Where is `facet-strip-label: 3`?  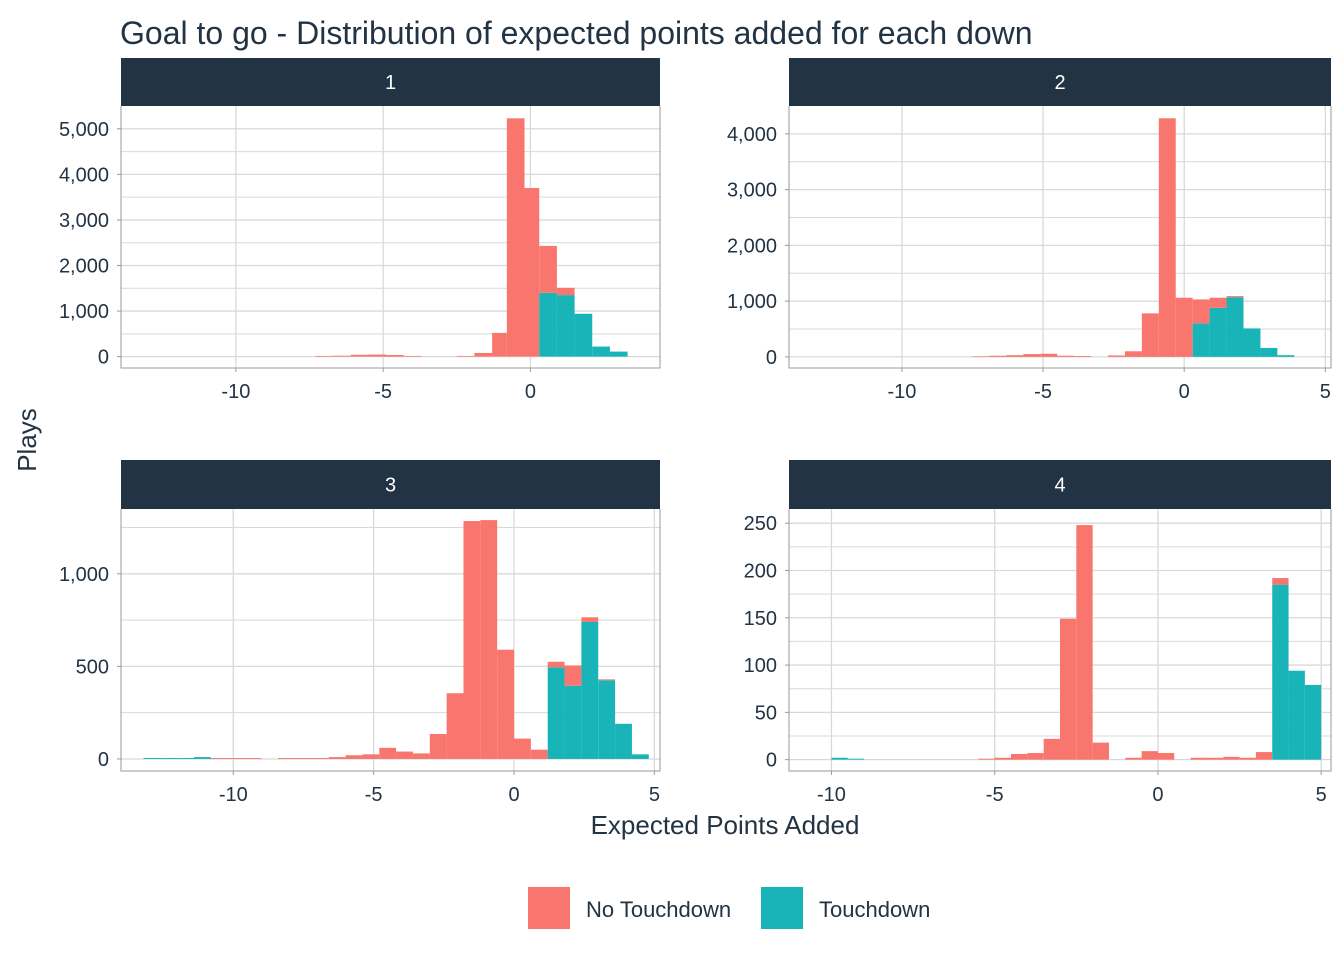
facet-strip-label: 3 is located at coordinates (390, 486).